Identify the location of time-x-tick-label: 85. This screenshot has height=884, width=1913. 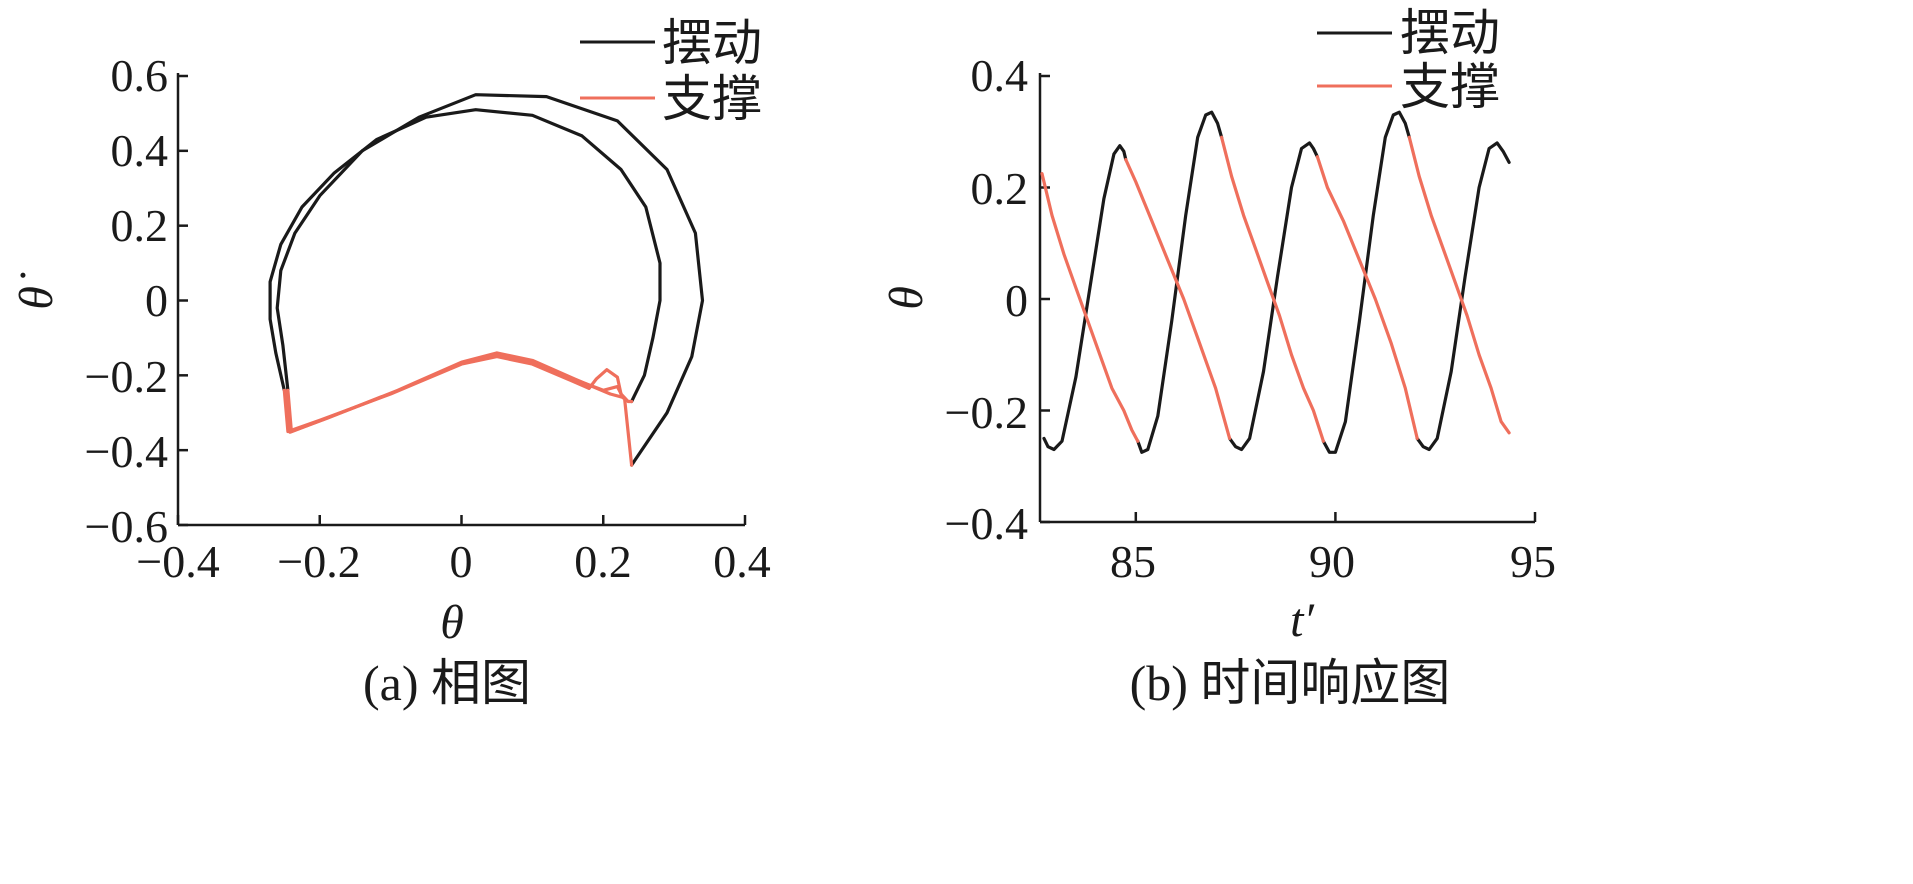
(1133, 561).